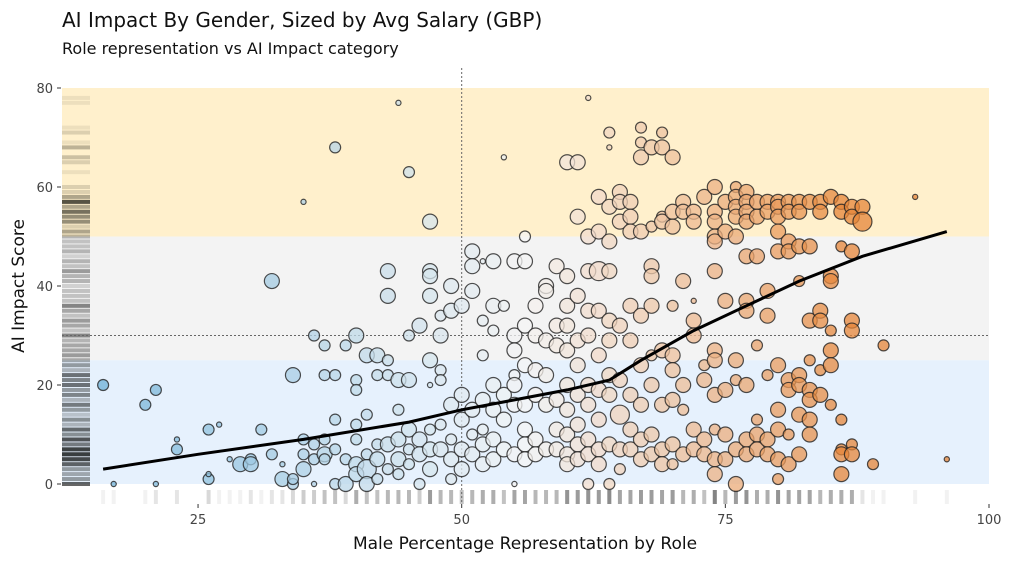 This screenshot has height=566, width=1012. Describe the element at coordinates (48, 287) in the screenshot. I see `y-axis-ticks: 0 20 40 60 80` at that location.